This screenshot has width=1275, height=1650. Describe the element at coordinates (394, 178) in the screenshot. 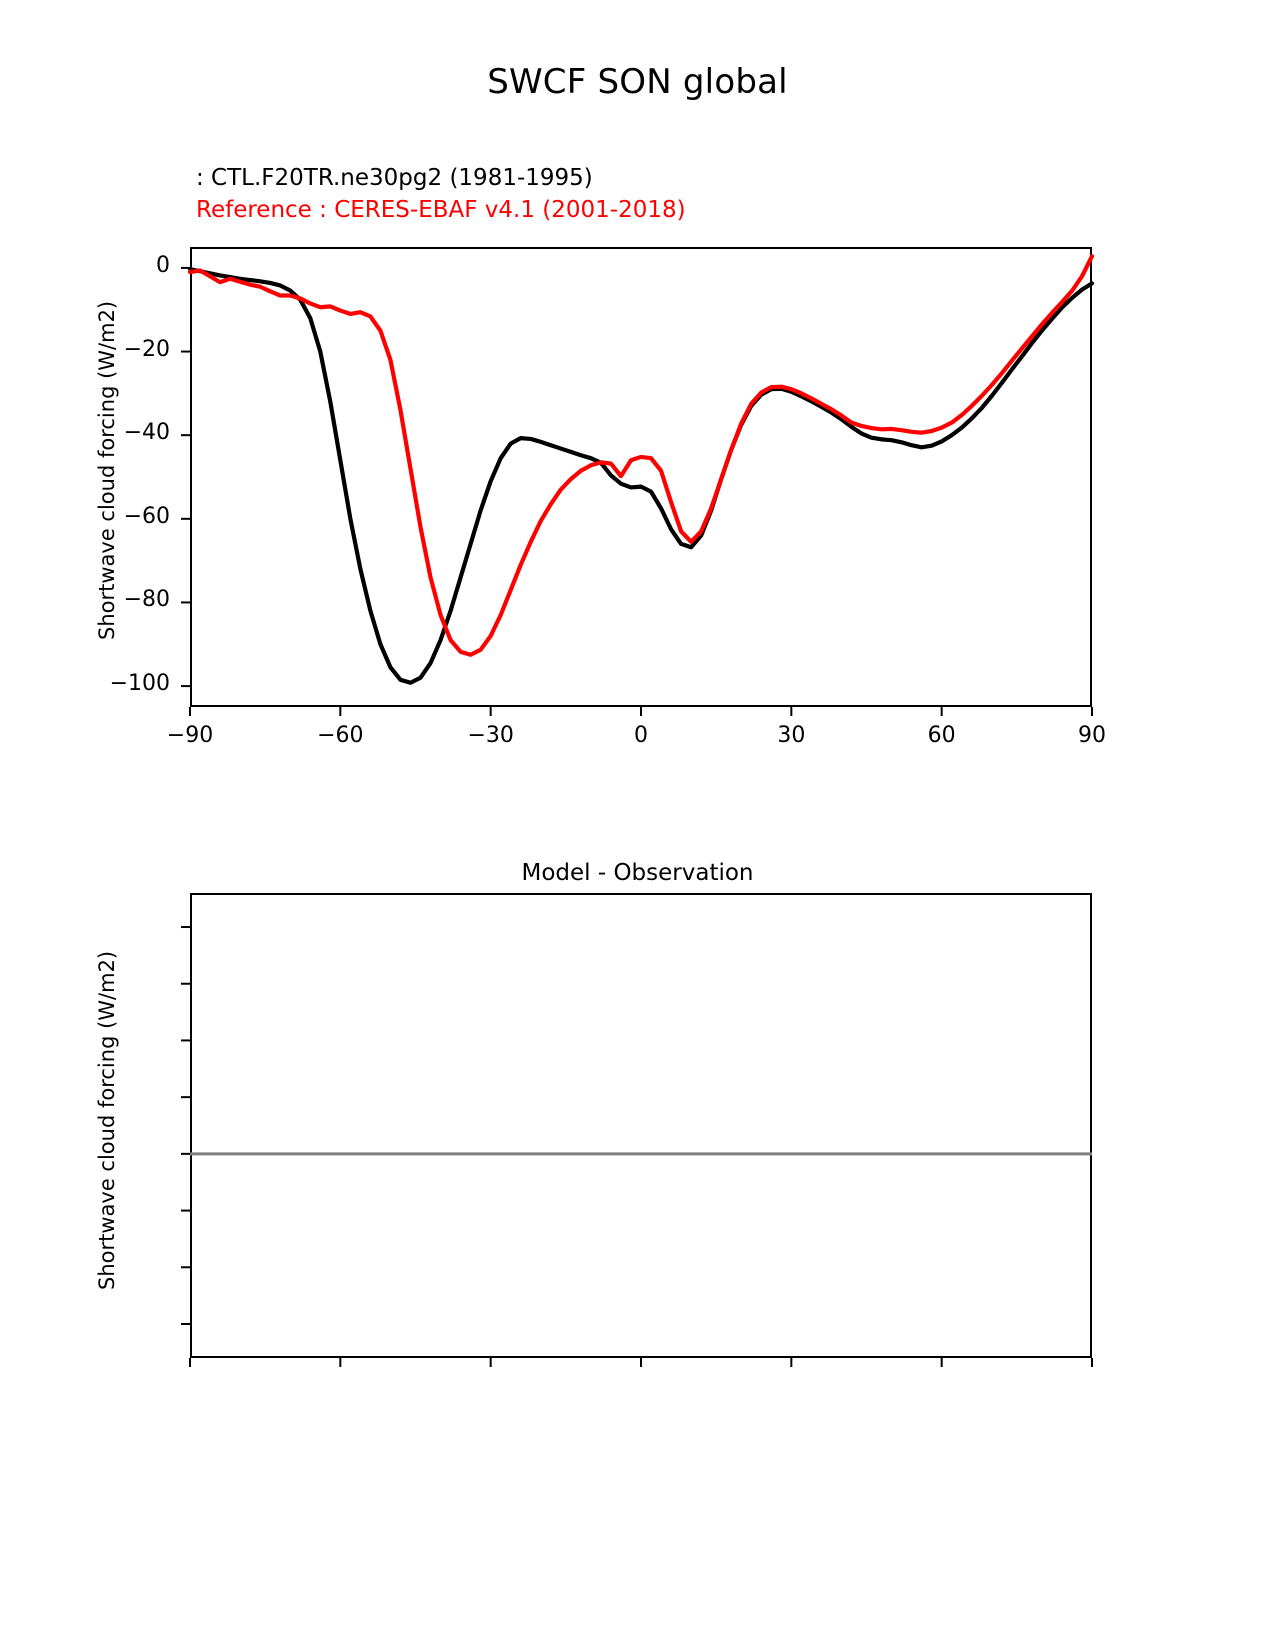

I see `legend-model-entry: : CTL.F20TR.ne30pg2 (1981-1995)` at that location.